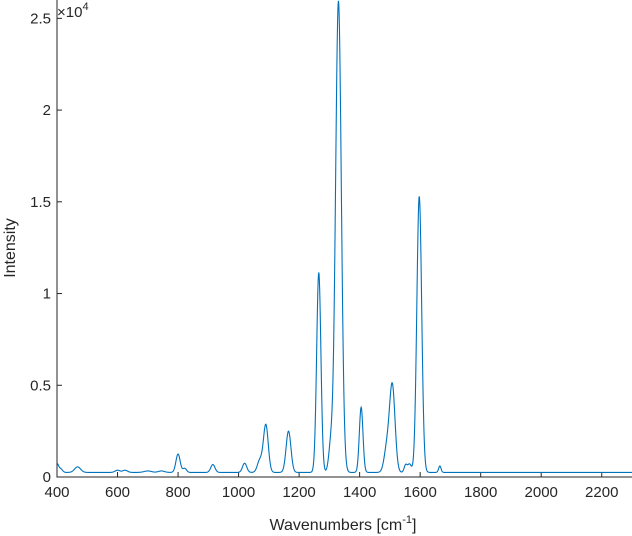 The height and width of the screenshot is (536, 632). Describe the element at coordinates (47, 110) in the screenshot. I see `y-tick-label: 2` at that location.